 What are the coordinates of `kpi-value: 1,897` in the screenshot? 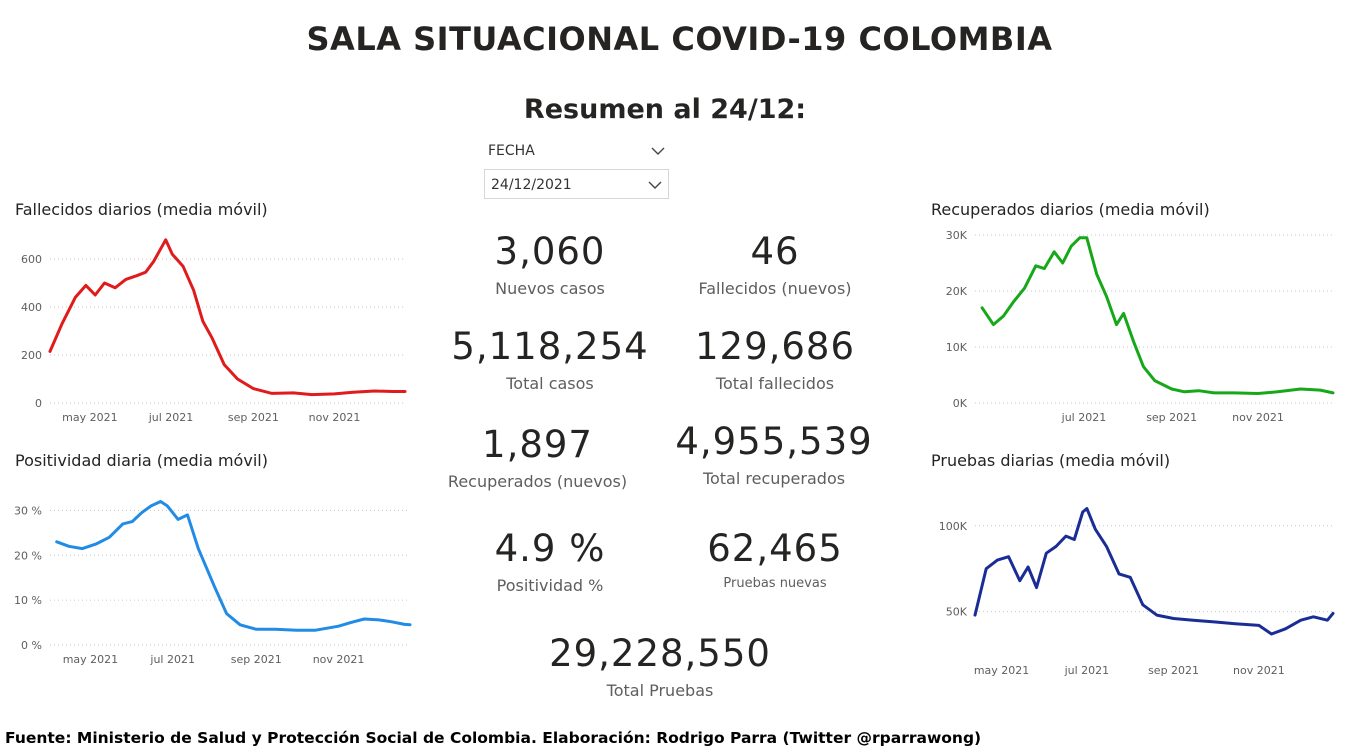 It's located at (537, 444).